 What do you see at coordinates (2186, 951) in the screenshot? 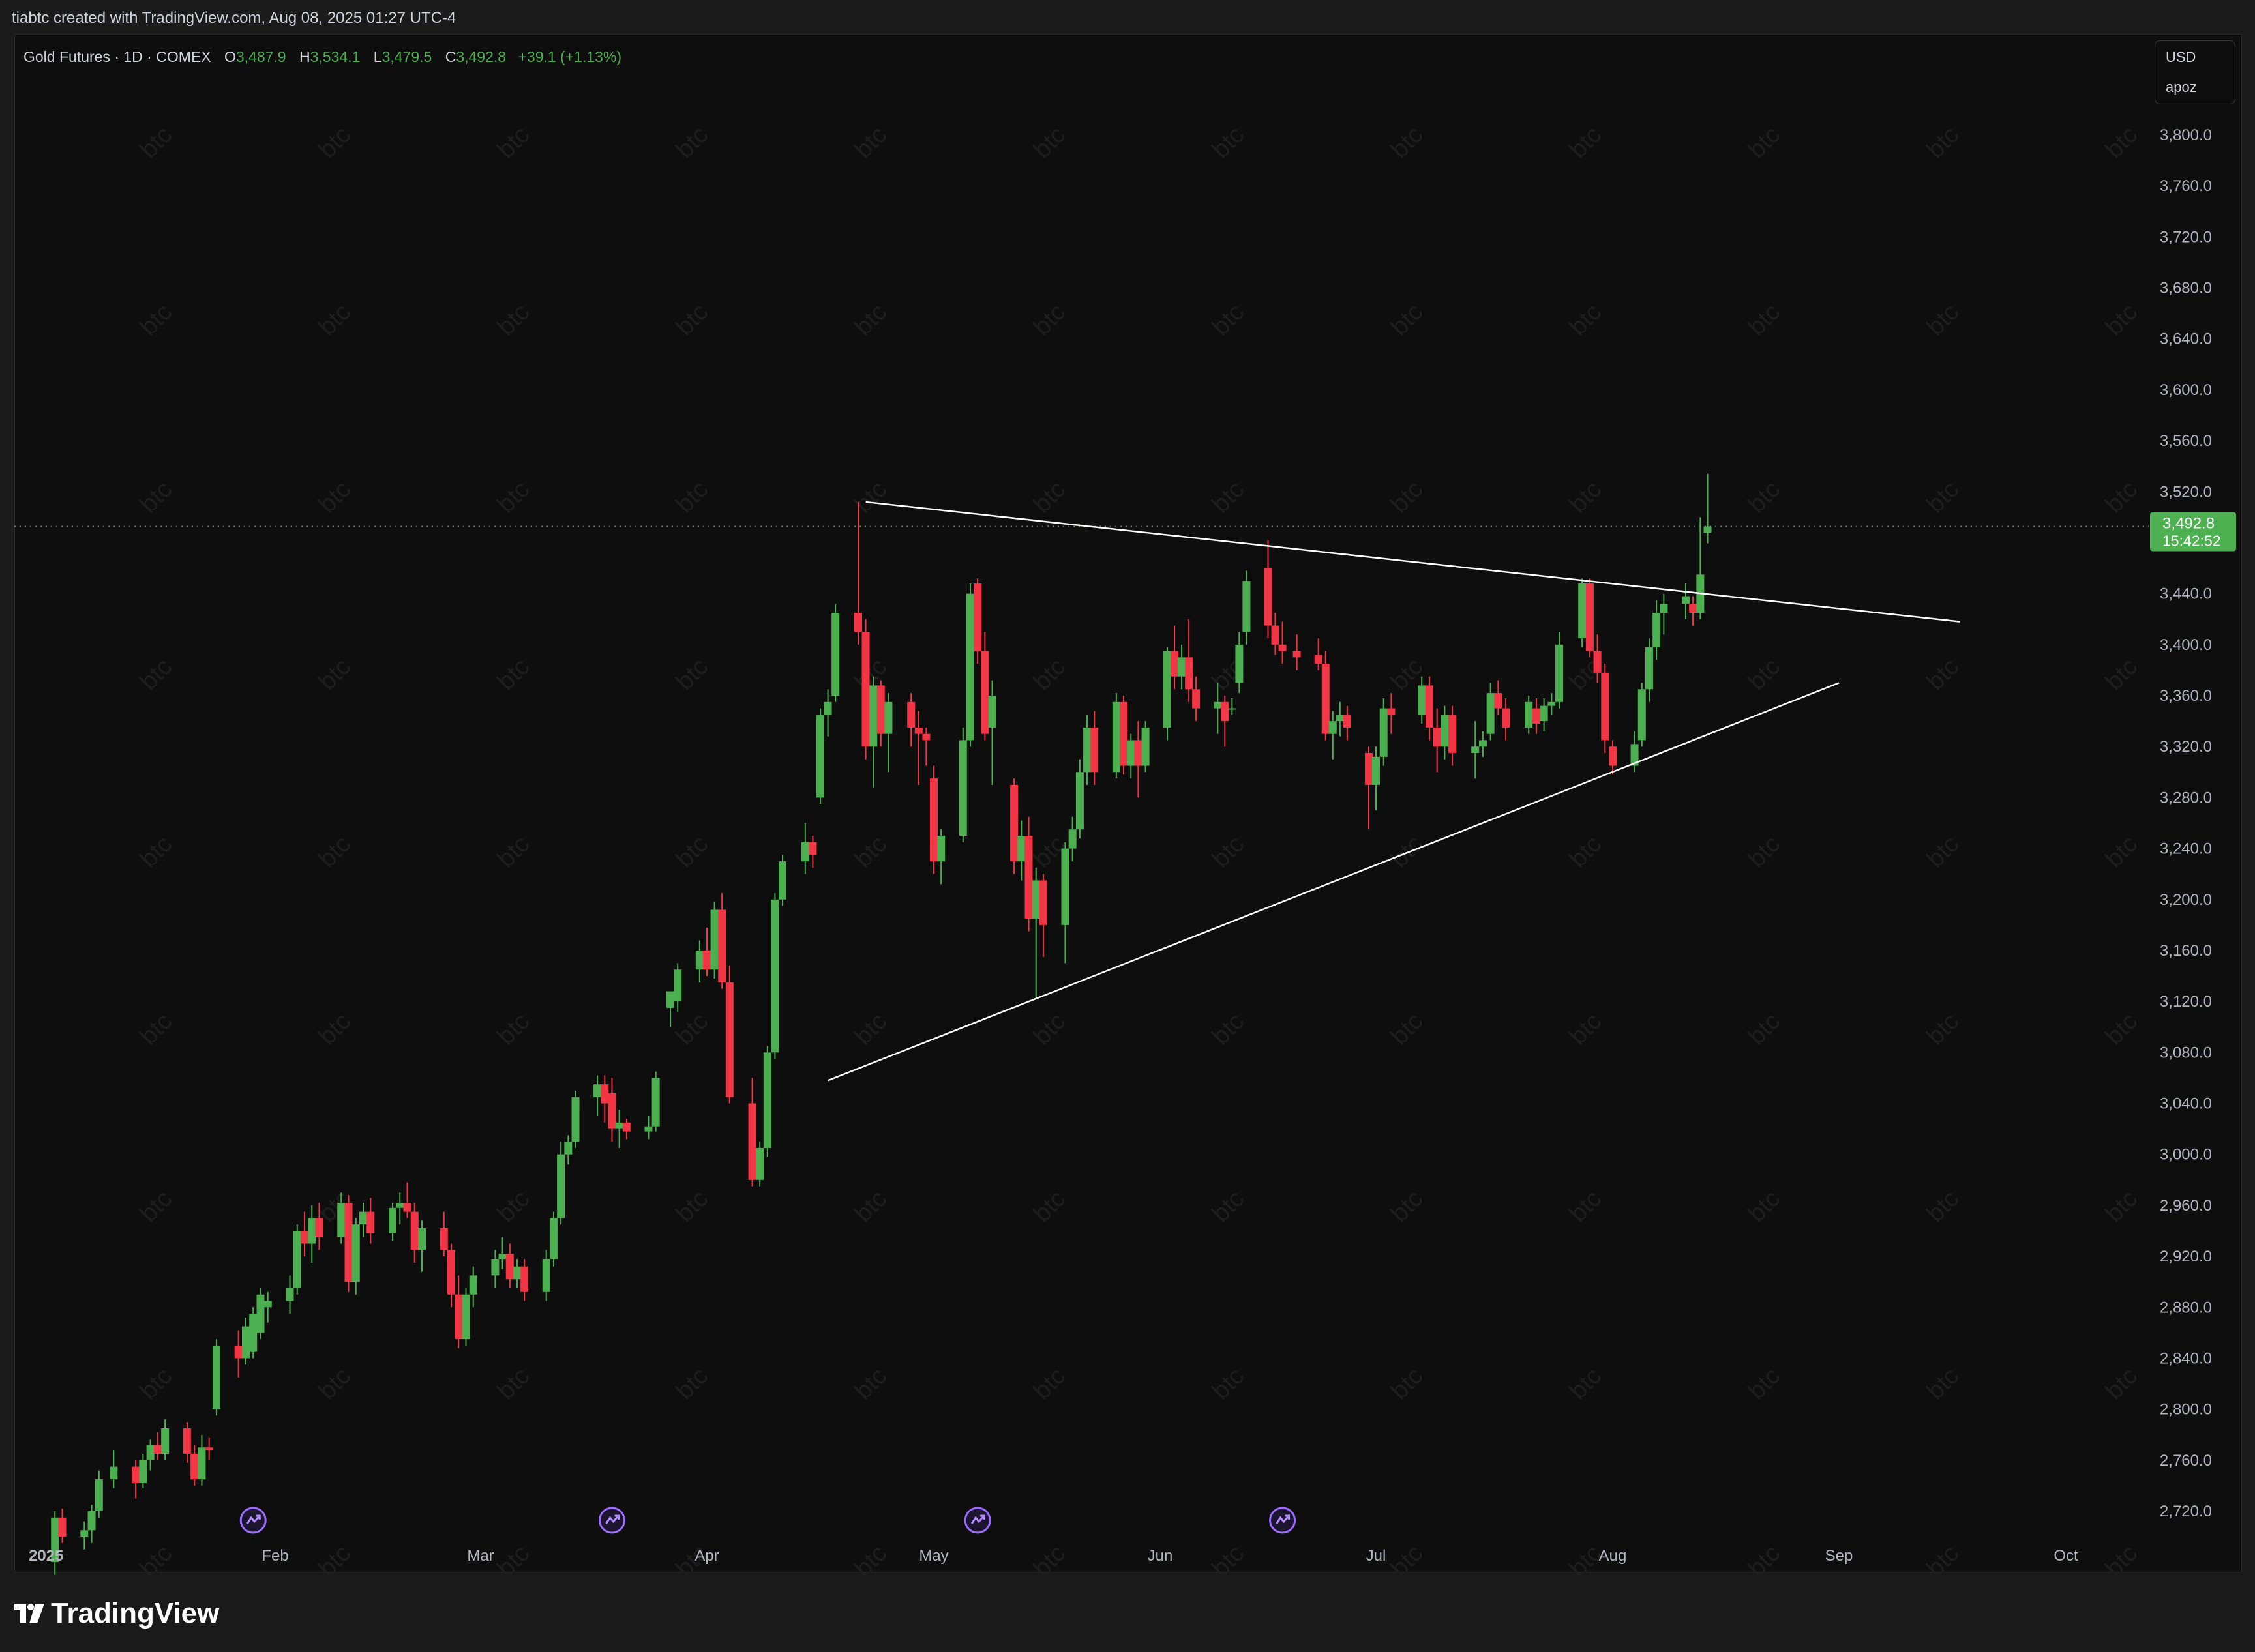
I see `y-tick-label: 3,160.0` at bounding box center [2186, 951].